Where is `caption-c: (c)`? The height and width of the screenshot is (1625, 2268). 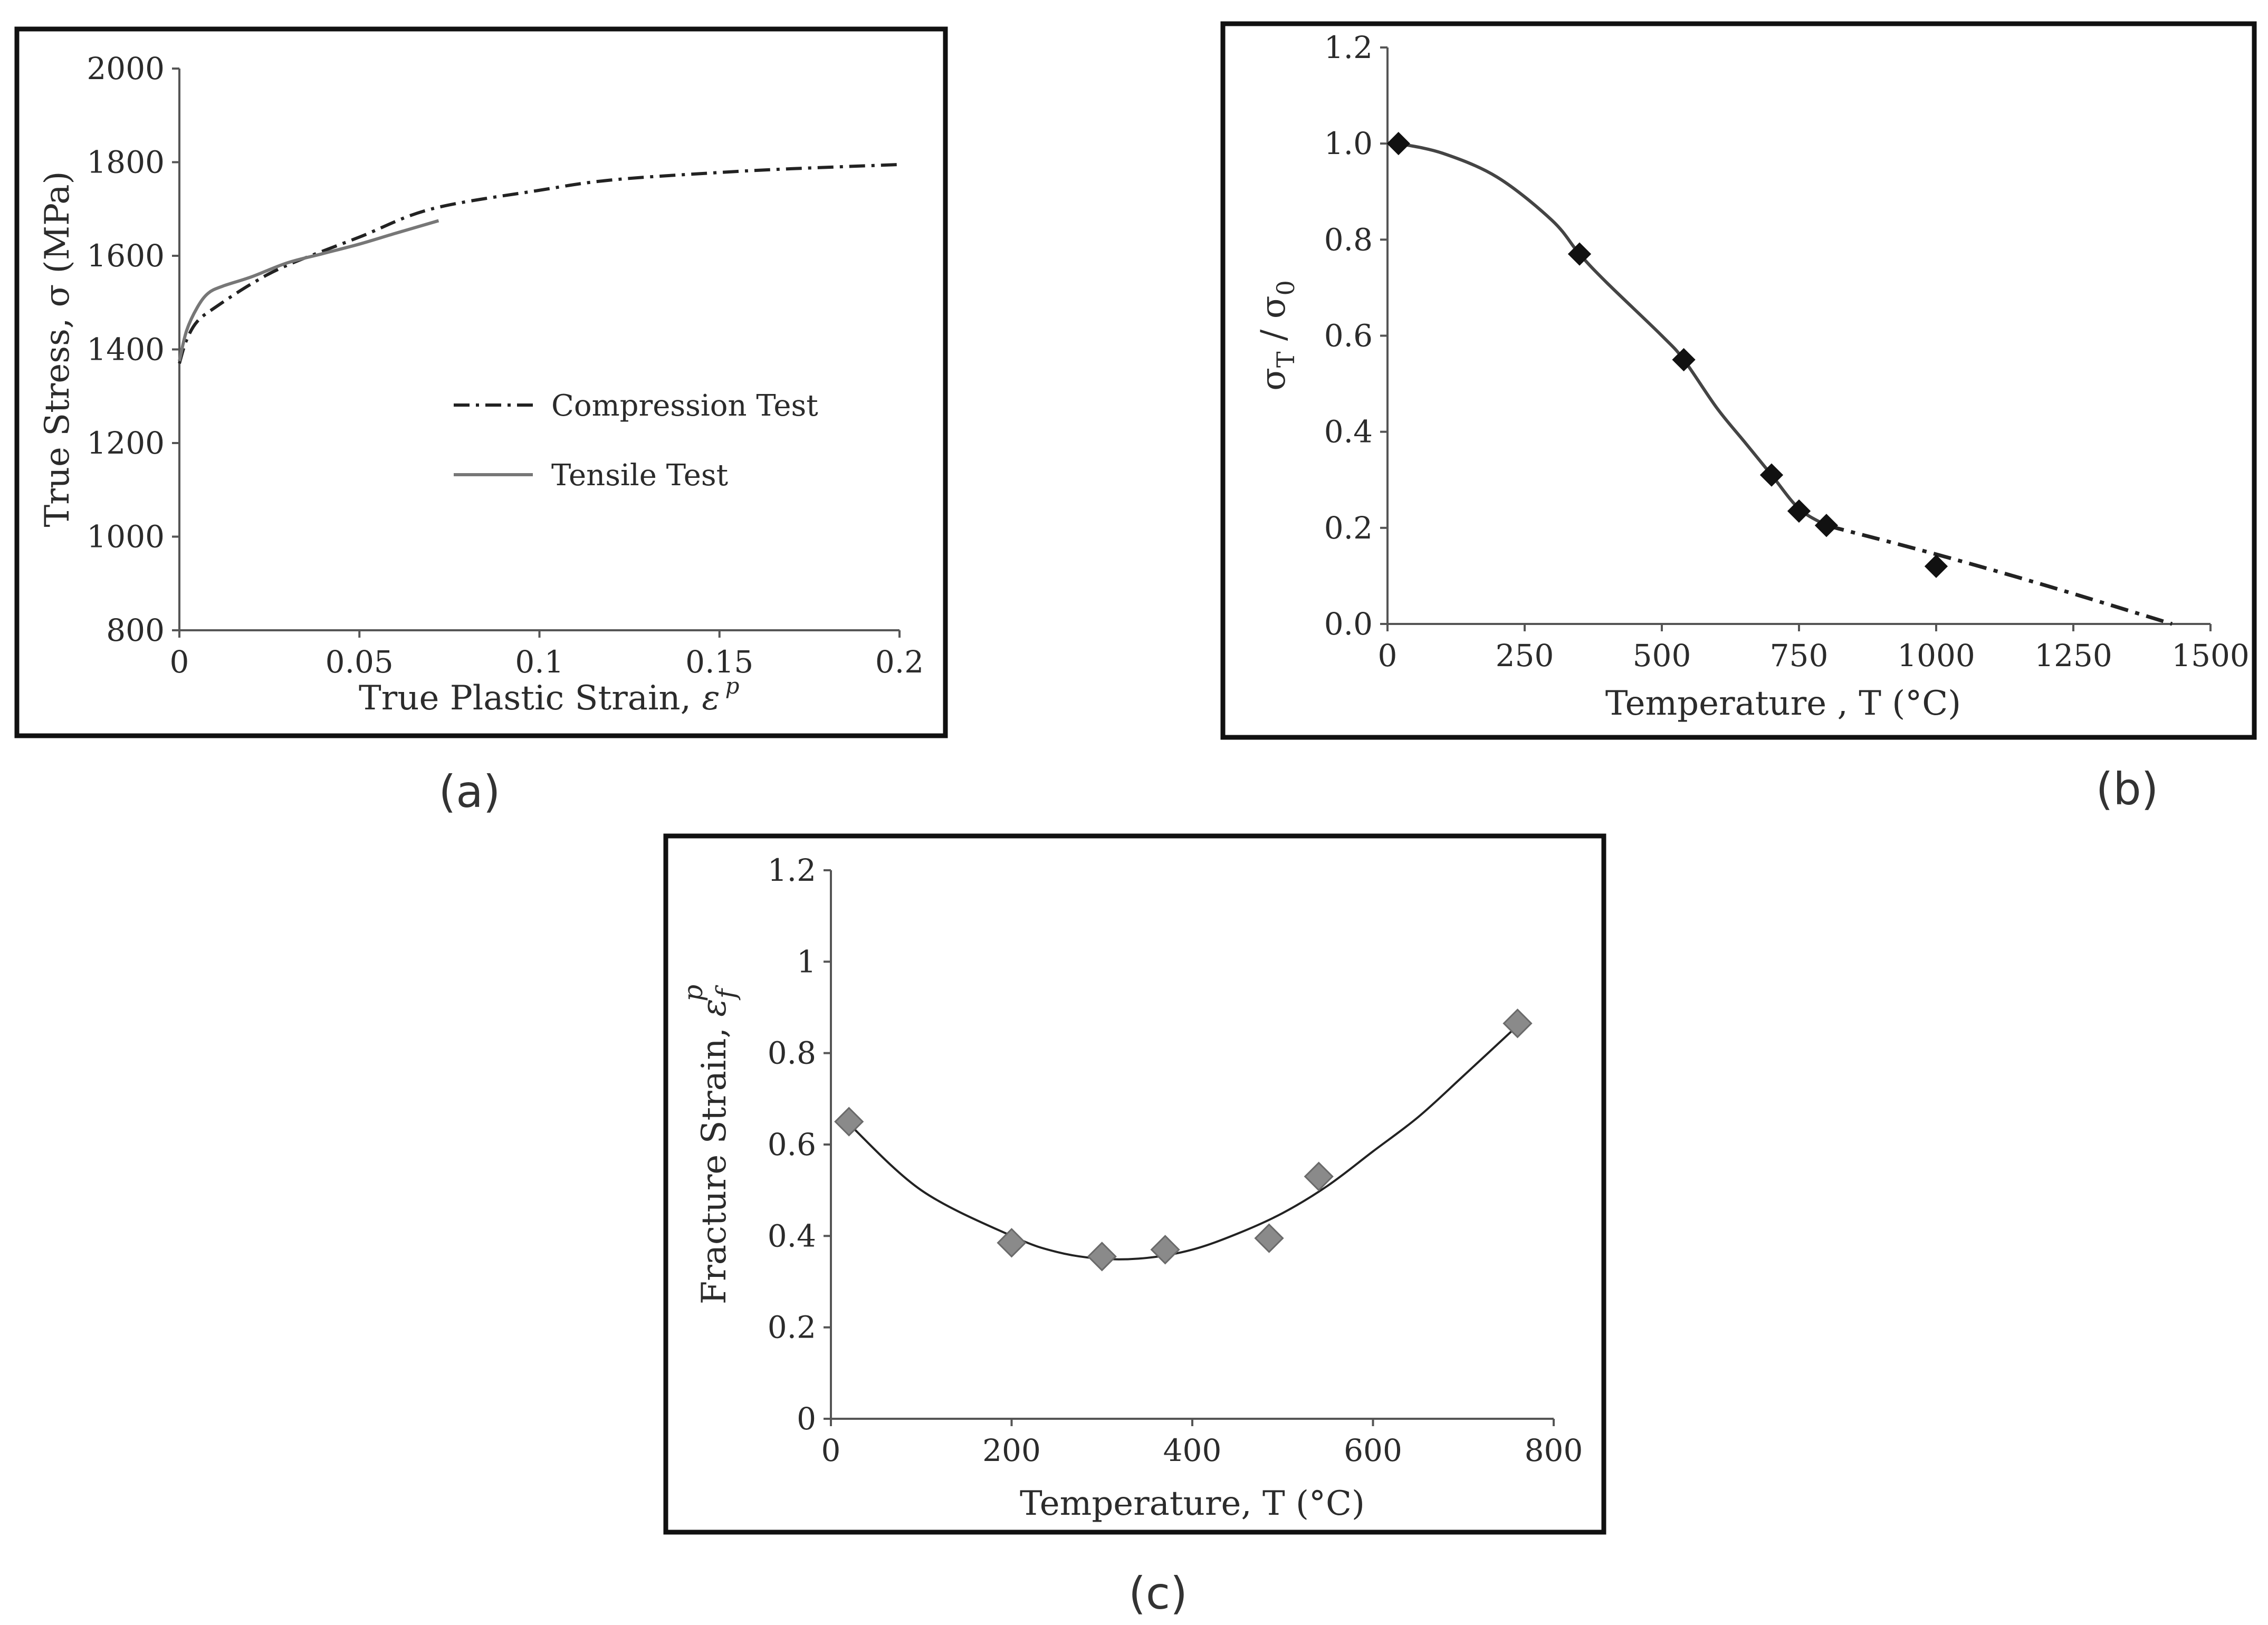 caption-c: (c) is located at coordinates (1158, 1593).